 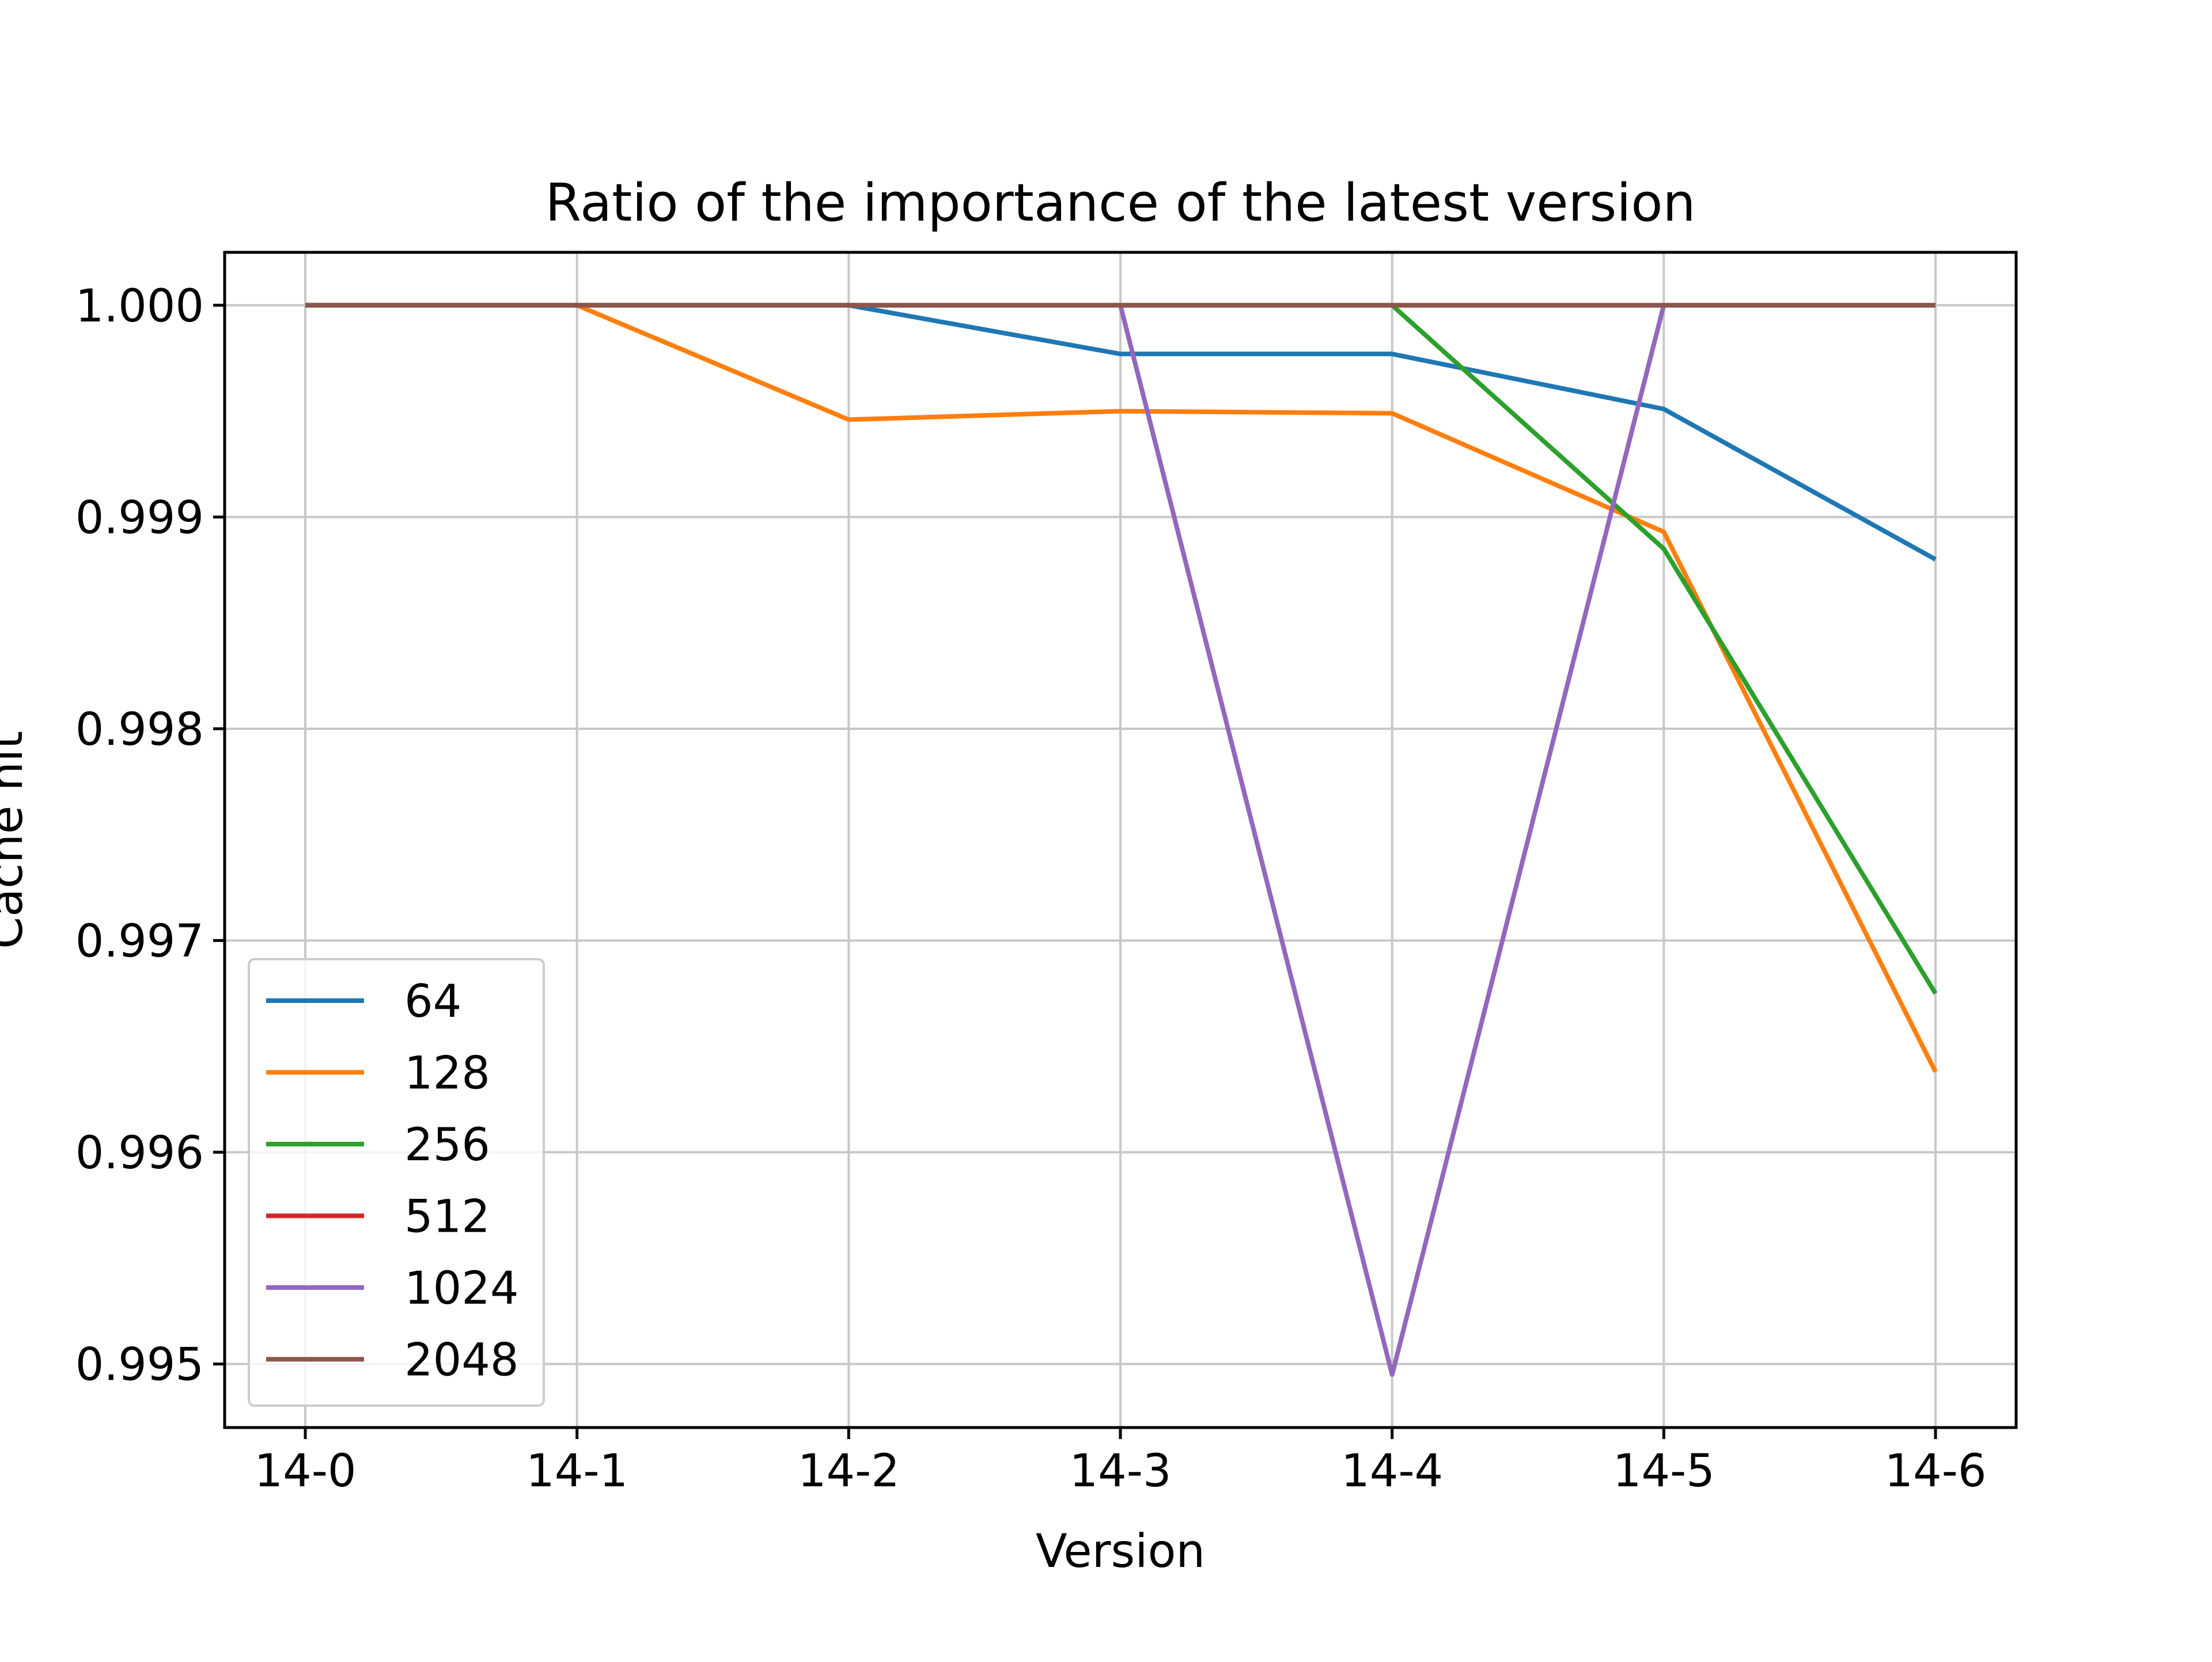 I want to click on legend-label: 64, so click(x=432, y=1002).